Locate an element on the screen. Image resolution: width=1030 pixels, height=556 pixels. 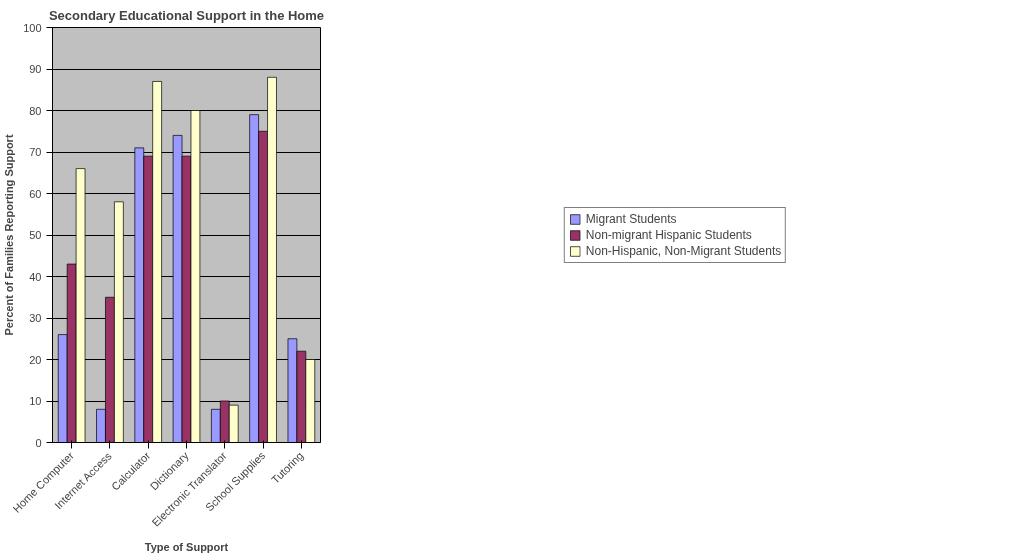
y-tick-label: 30 is located at coordinates (35, 318).